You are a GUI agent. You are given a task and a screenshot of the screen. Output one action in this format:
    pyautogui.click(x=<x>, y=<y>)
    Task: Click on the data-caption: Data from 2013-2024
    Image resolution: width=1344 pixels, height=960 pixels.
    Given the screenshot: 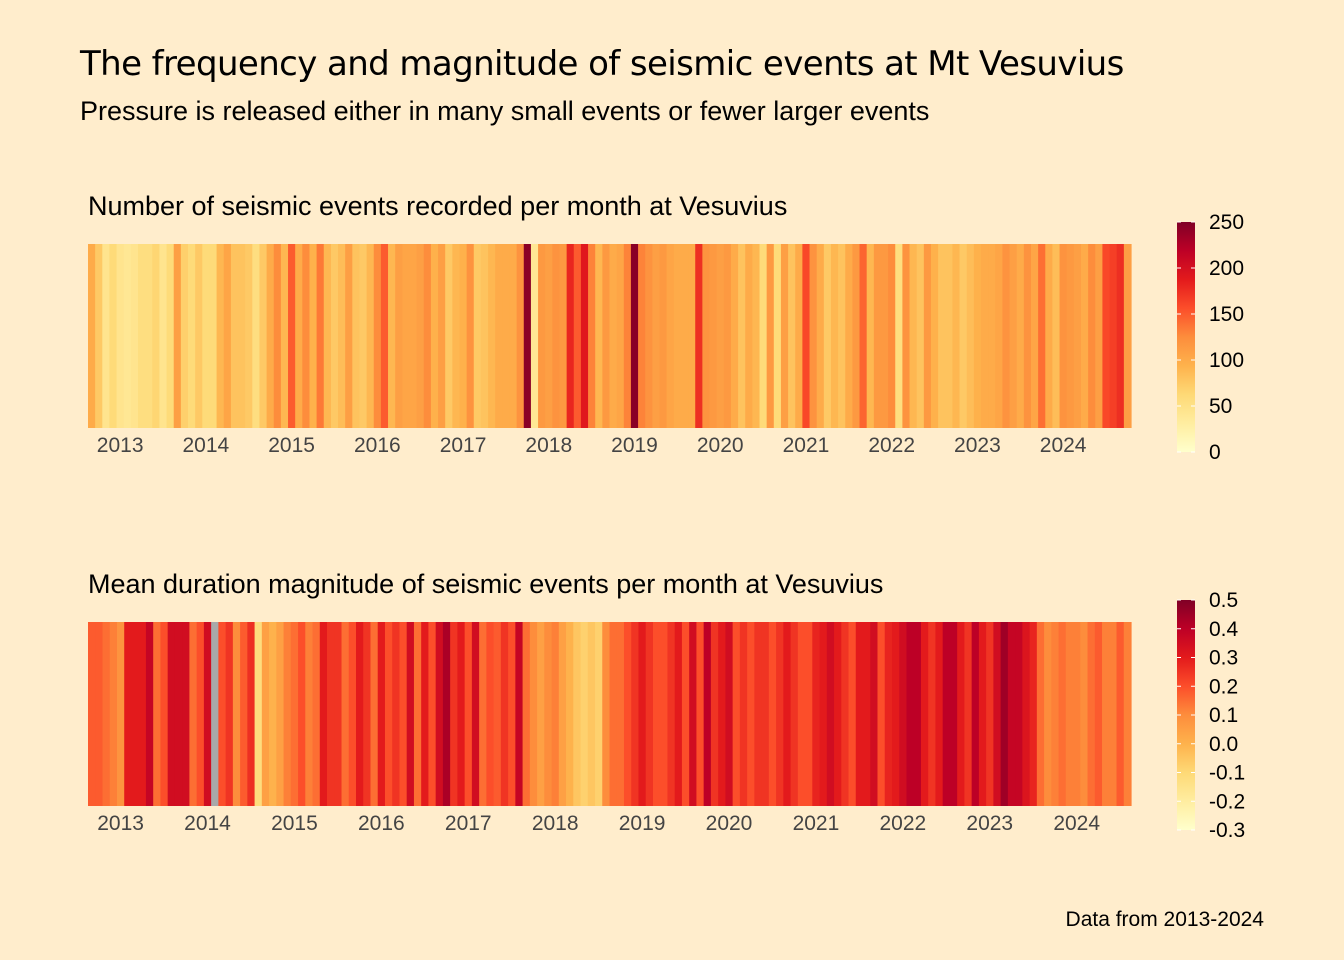 What is the action you would take?
    pyautogui.click(x=1164, y=919)
    